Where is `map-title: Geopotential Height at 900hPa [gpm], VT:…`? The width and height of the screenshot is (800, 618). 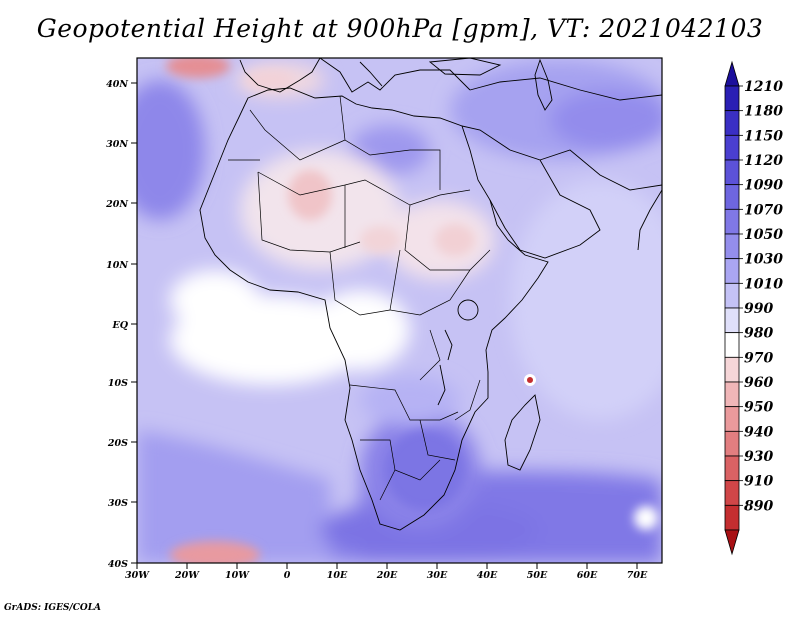
map-title: Geopotential Height at 900hPa [gpm], VT:… is located at coordinates (400, 28).